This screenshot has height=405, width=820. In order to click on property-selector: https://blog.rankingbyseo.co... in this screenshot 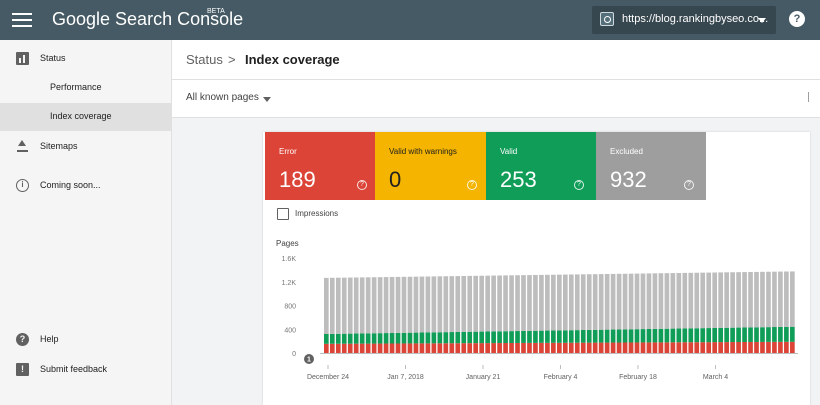, I will do `click(684, 20)`.